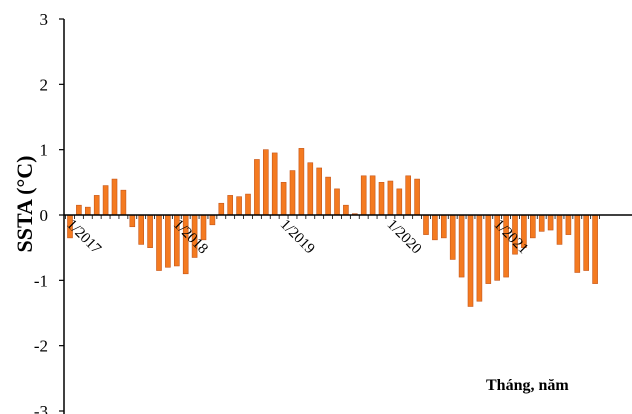 The width and height of the screenshot is (632, 414). What do you see at coordinates (159, 242) in the screenshot?
I see `bar-11-2017` at bounding box center [159, 242].